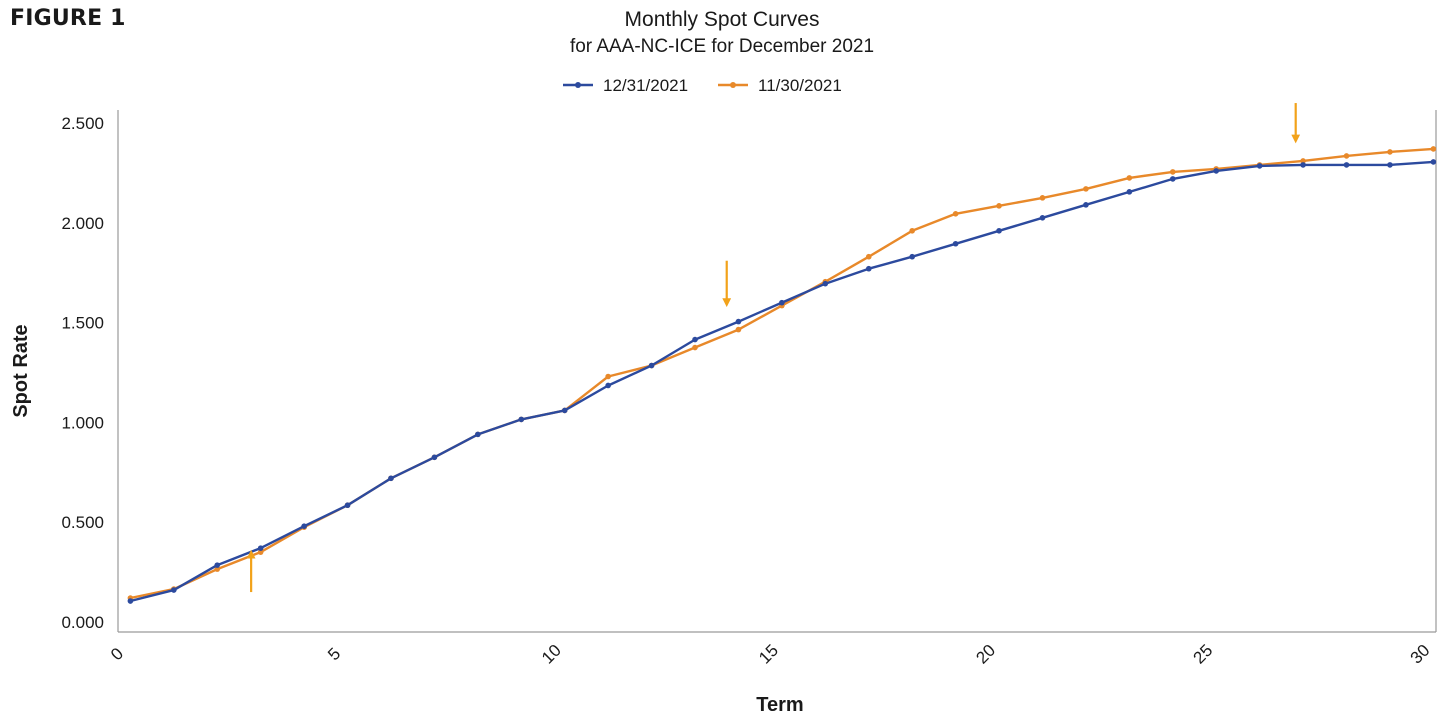  What do you see at coordinates (82, 622) in the screenshot?
I see `y-tick-label: 0.000` at bounding box center [82, 622].